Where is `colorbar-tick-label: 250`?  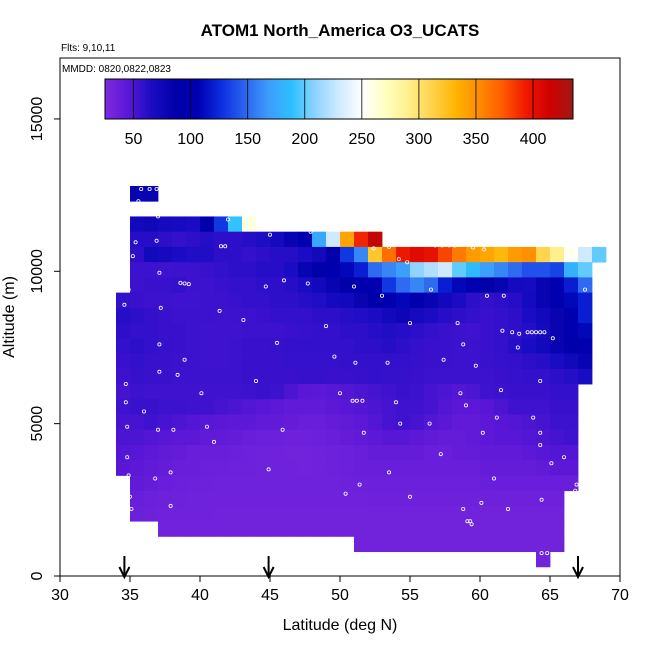
colorbar-tick-label: 250 is located at coordinates (361, 139).